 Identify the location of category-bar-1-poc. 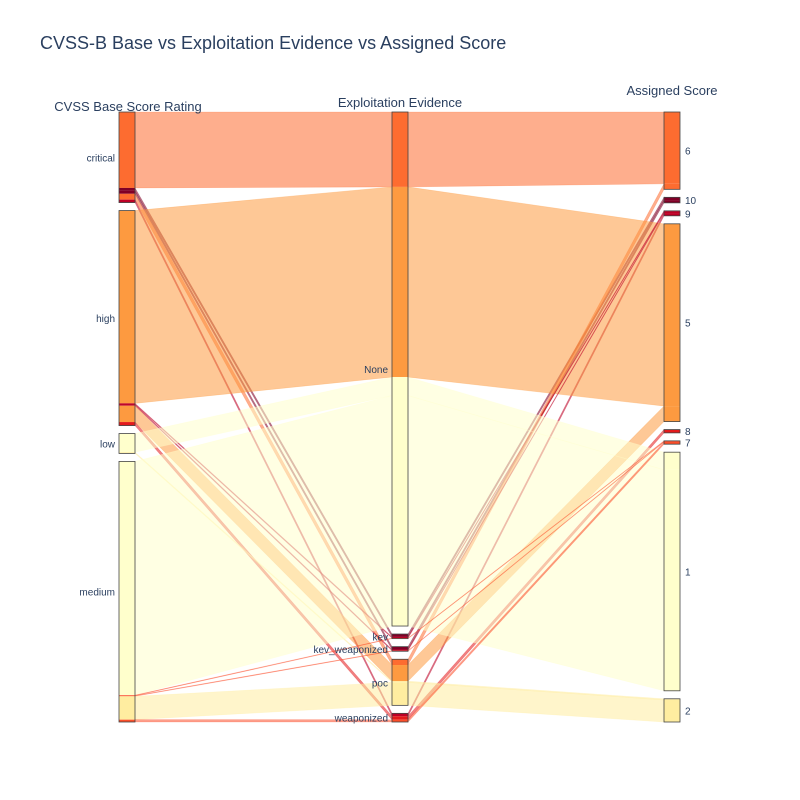
(400, 682).